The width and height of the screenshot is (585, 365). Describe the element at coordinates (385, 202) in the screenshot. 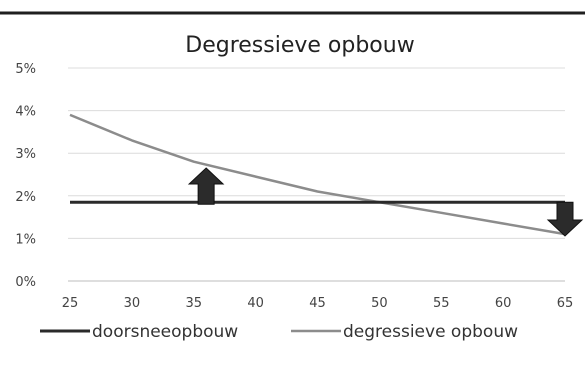

I see `annotation-arrows` at that location.